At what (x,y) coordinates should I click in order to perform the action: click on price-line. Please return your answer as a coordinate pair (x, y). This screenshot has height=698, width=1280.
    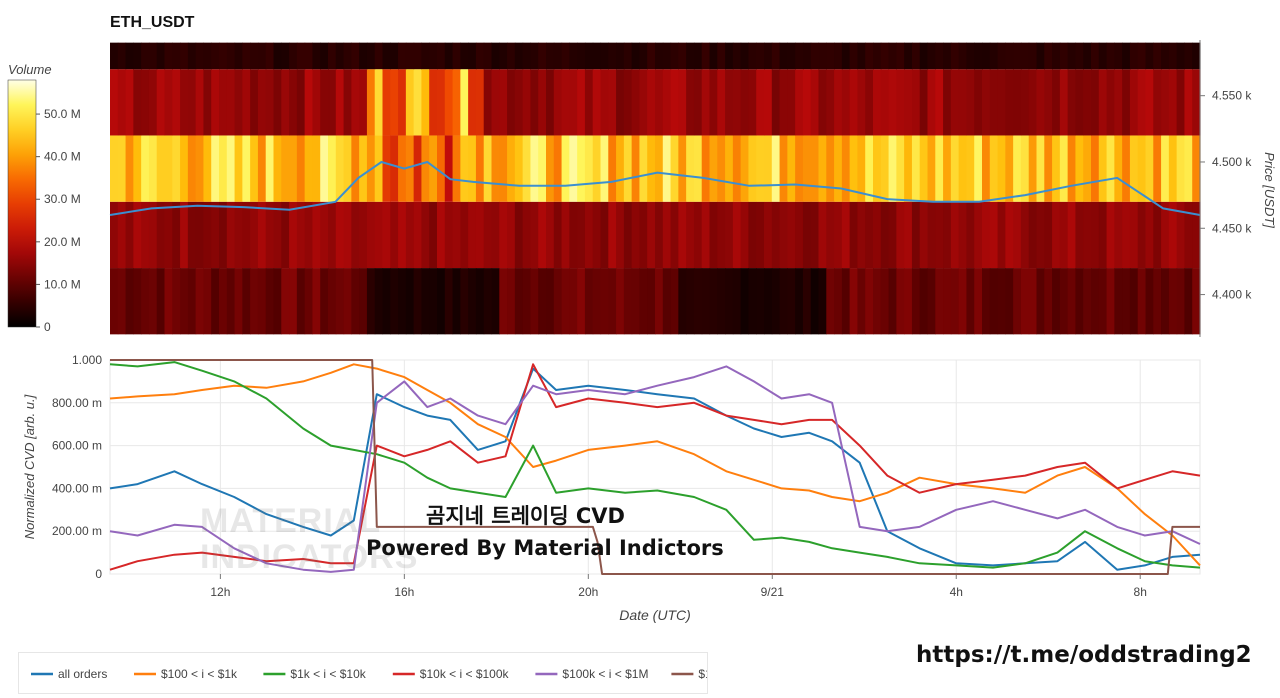
    Looking at the image, I should click on (655, 188).